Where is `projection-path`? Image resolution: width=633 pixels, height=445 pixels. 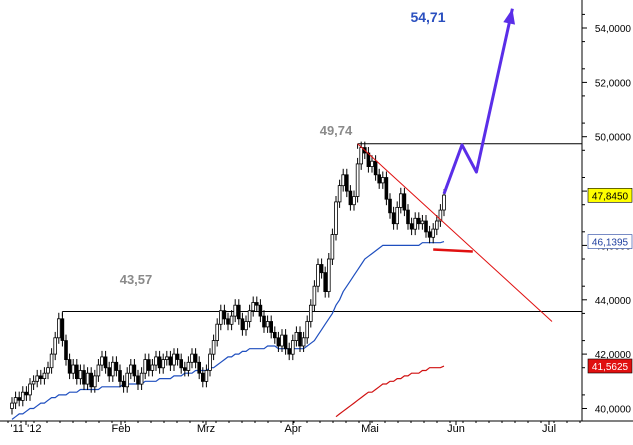 projection-path is located at coordinates (478, 101).